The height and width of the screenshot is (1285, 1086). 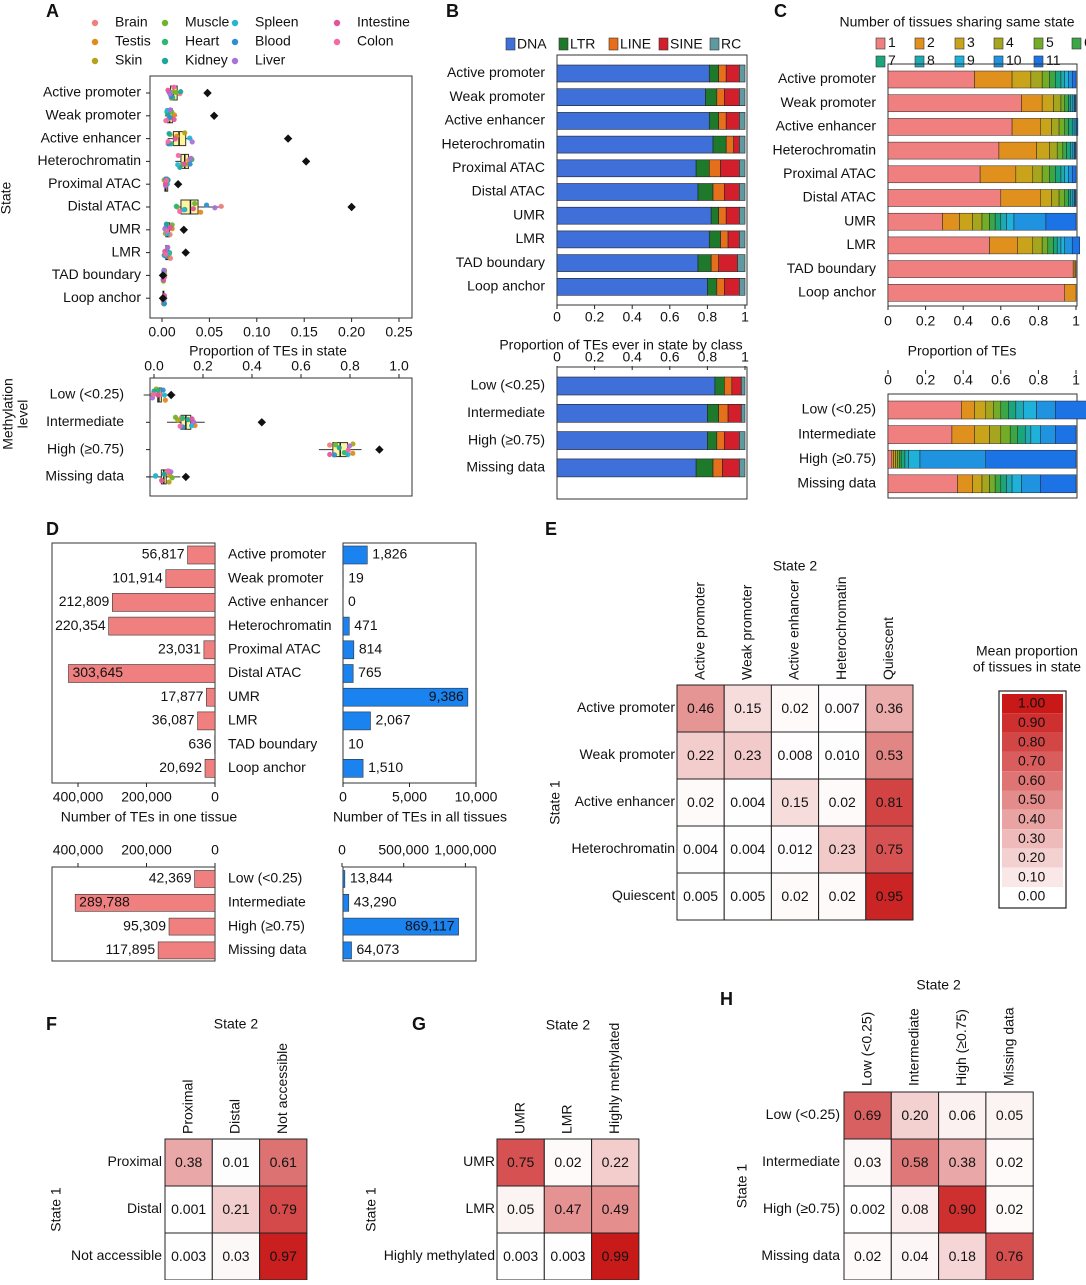 I want to click on legend-swatch-dna, so click(x=510, y=44).